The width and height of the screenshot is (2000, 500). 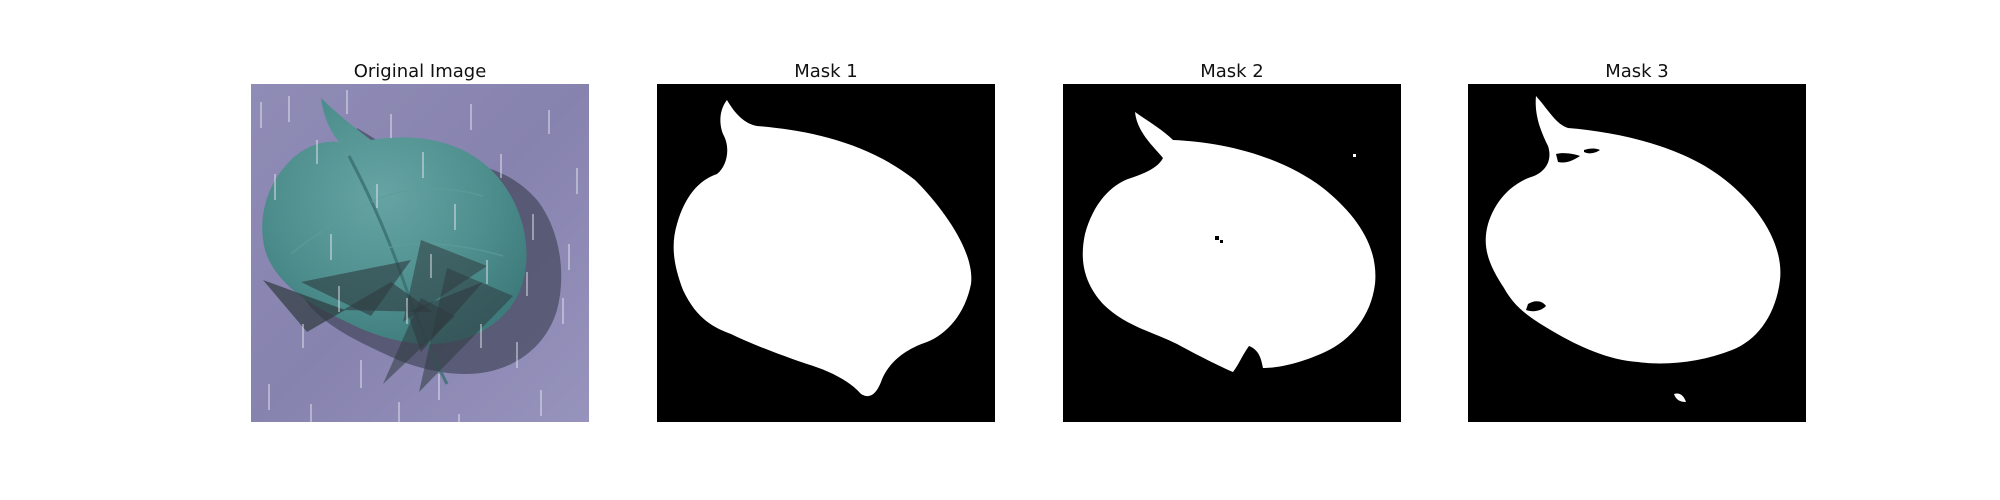 I want to click on mask-2-panel: Mask 2, so click(x=1232, y=243).